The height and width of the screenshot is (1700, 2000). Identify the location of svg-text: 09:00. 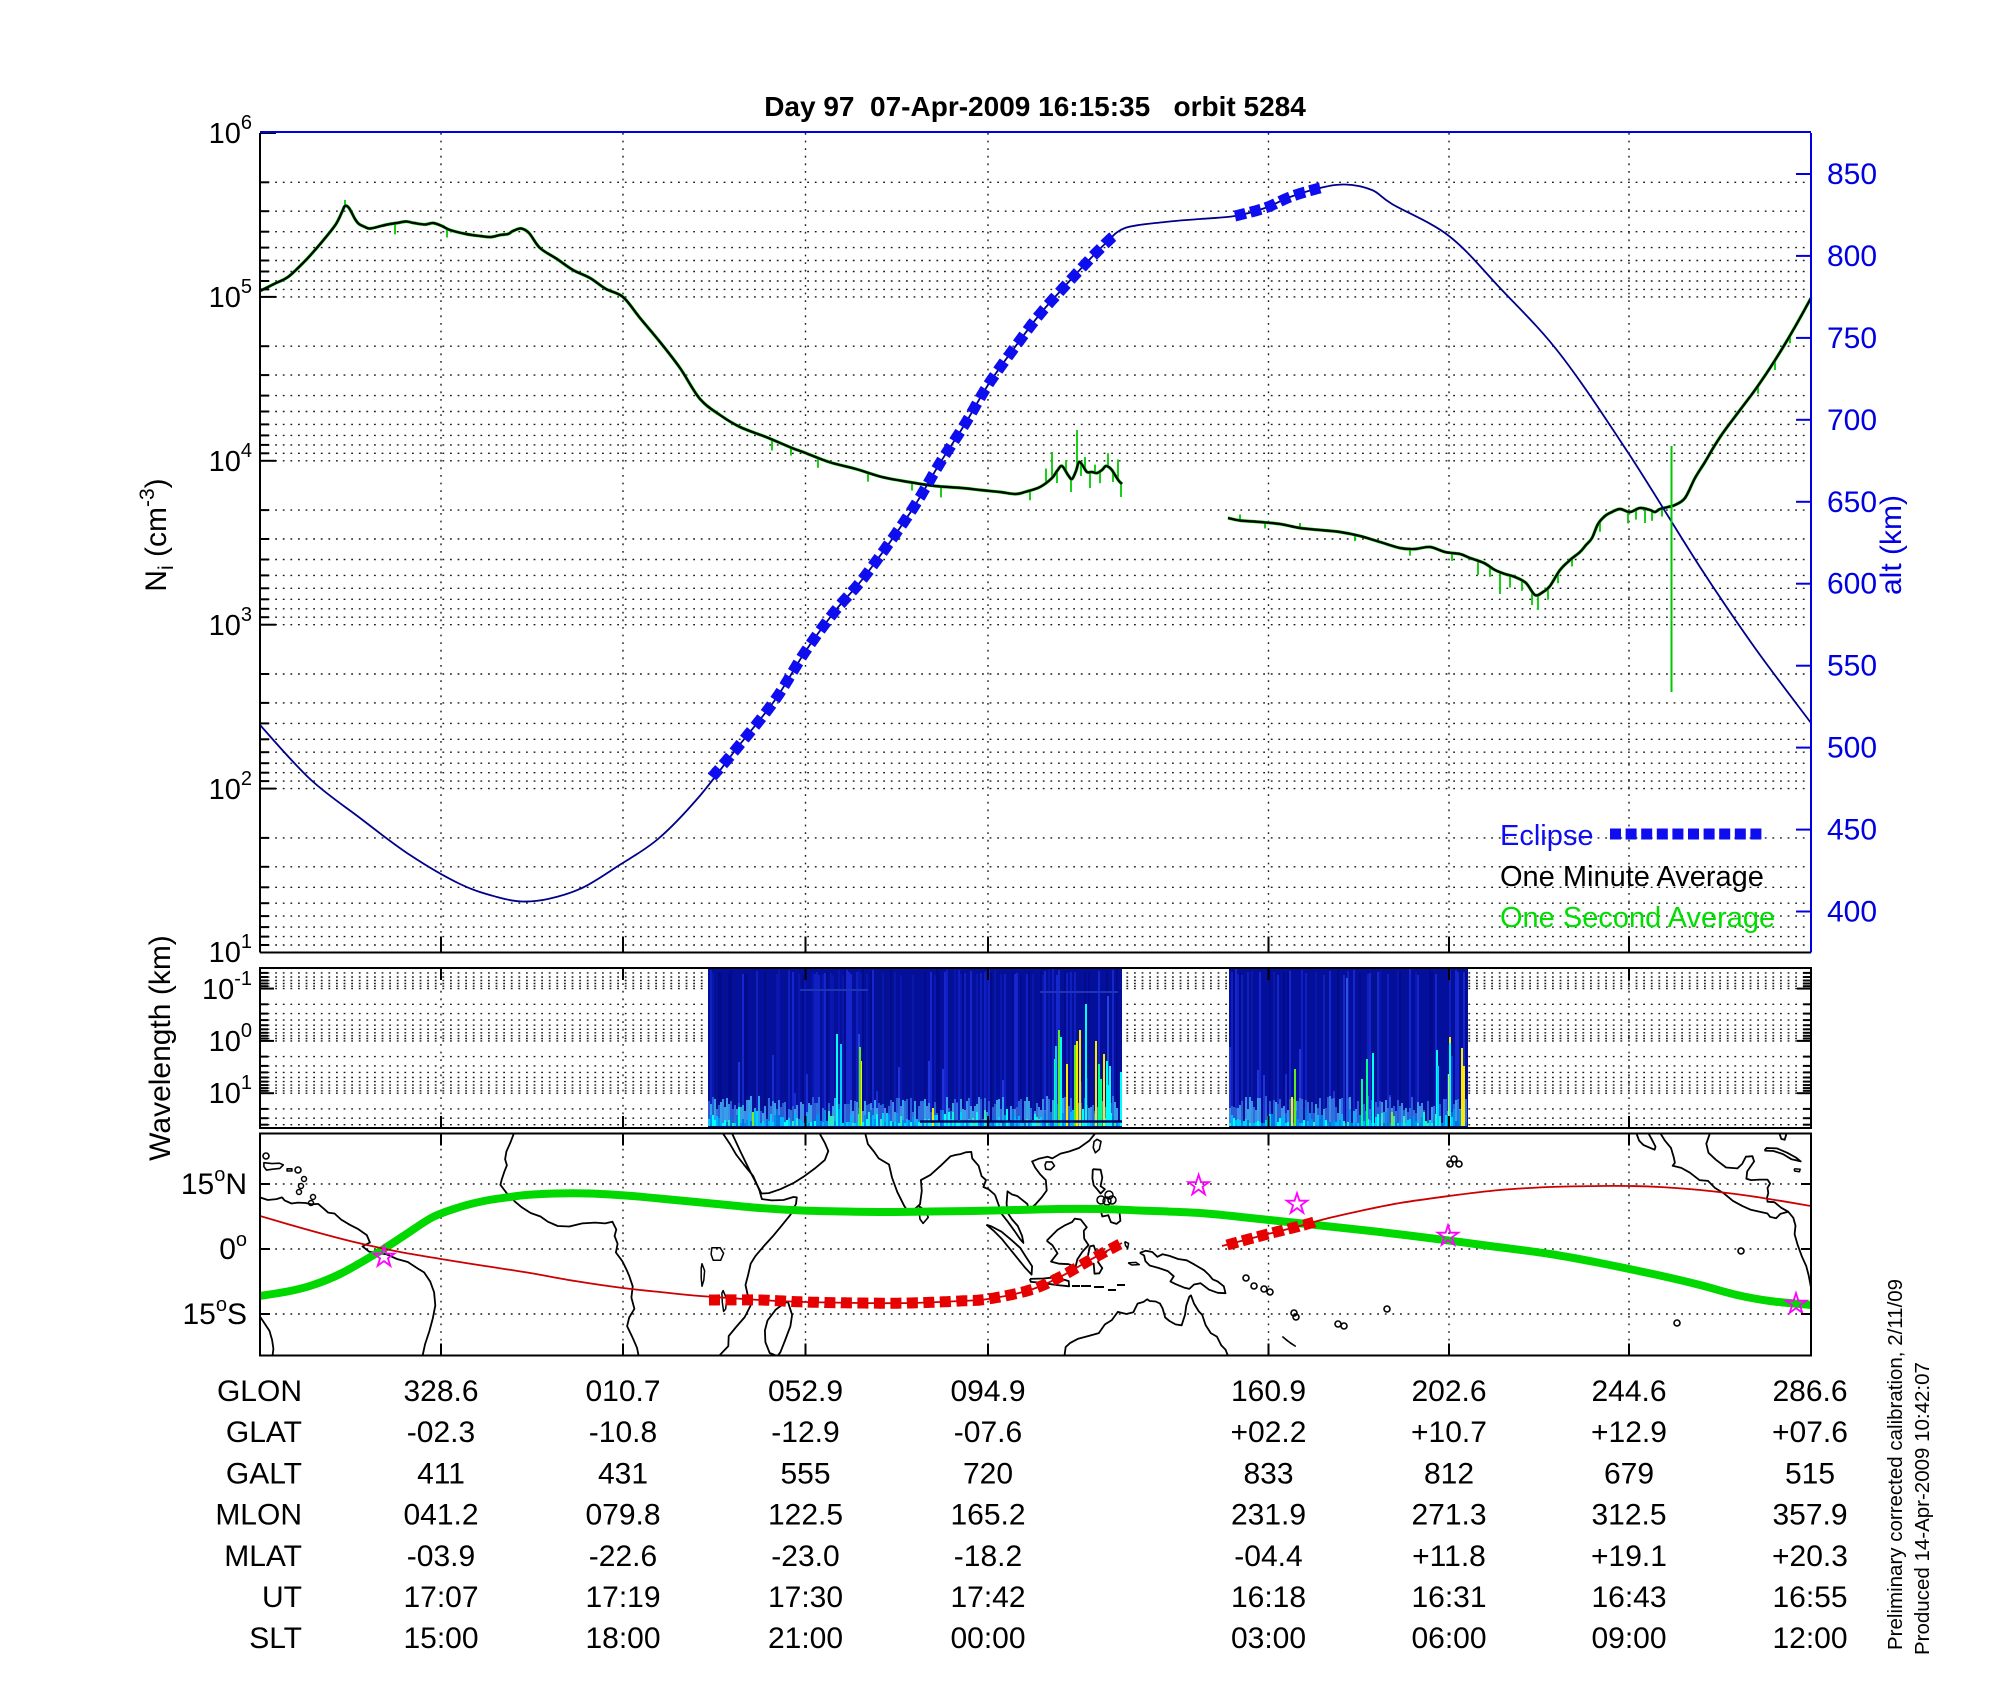
(1628, 1638).